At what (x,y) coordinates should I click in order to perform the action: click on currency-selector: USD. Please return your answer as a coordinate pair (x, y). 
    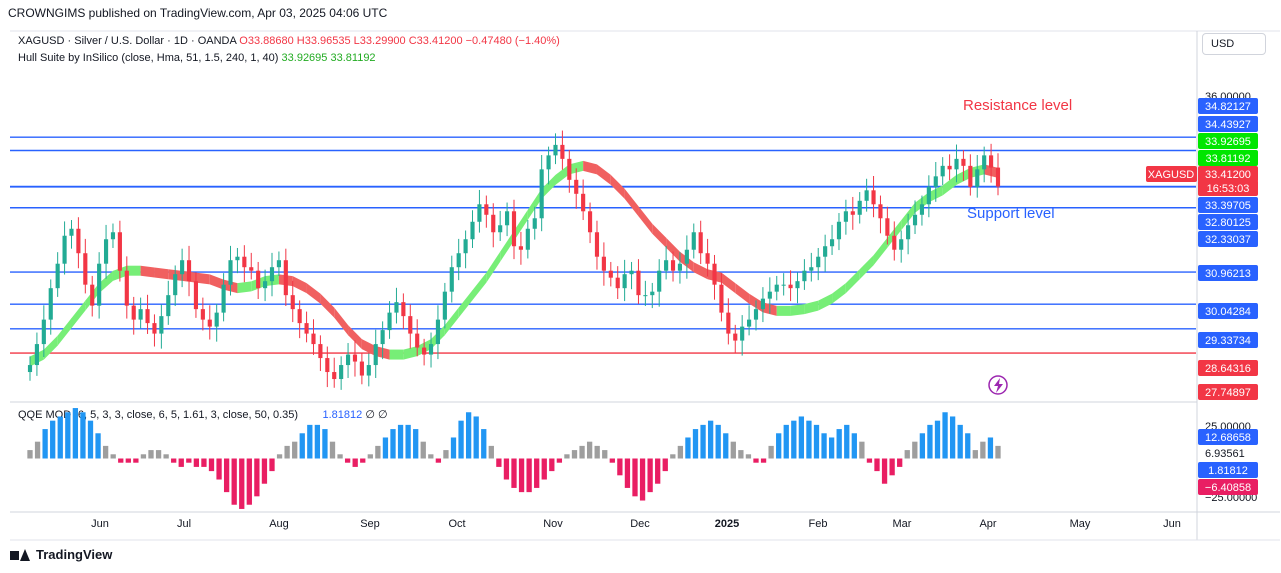
    Looking at the image, I should click on (1234, 44).